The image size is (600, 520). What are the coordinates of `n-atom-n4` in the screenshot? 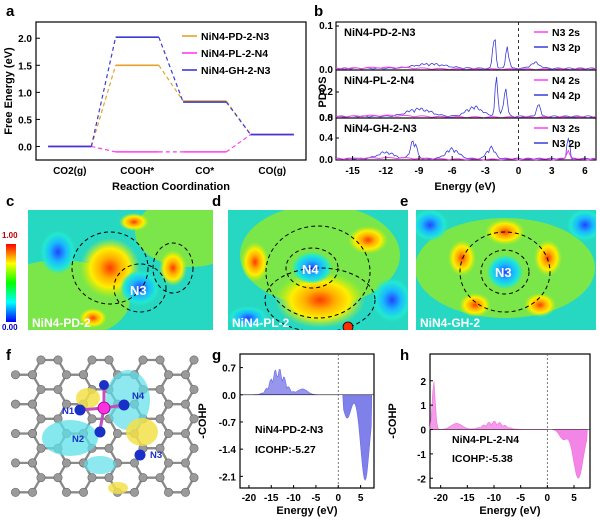 It's located at (124, 405).